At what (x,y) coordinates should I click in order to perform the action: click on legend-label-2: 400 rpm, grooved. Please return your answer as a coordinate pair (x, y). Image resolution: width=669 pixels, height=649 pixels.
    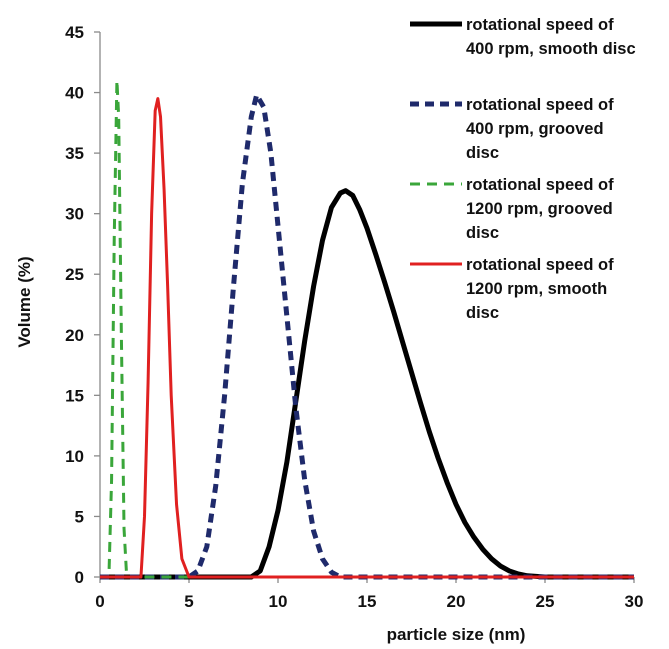
    Looking at the image, I should click on (535, 129).